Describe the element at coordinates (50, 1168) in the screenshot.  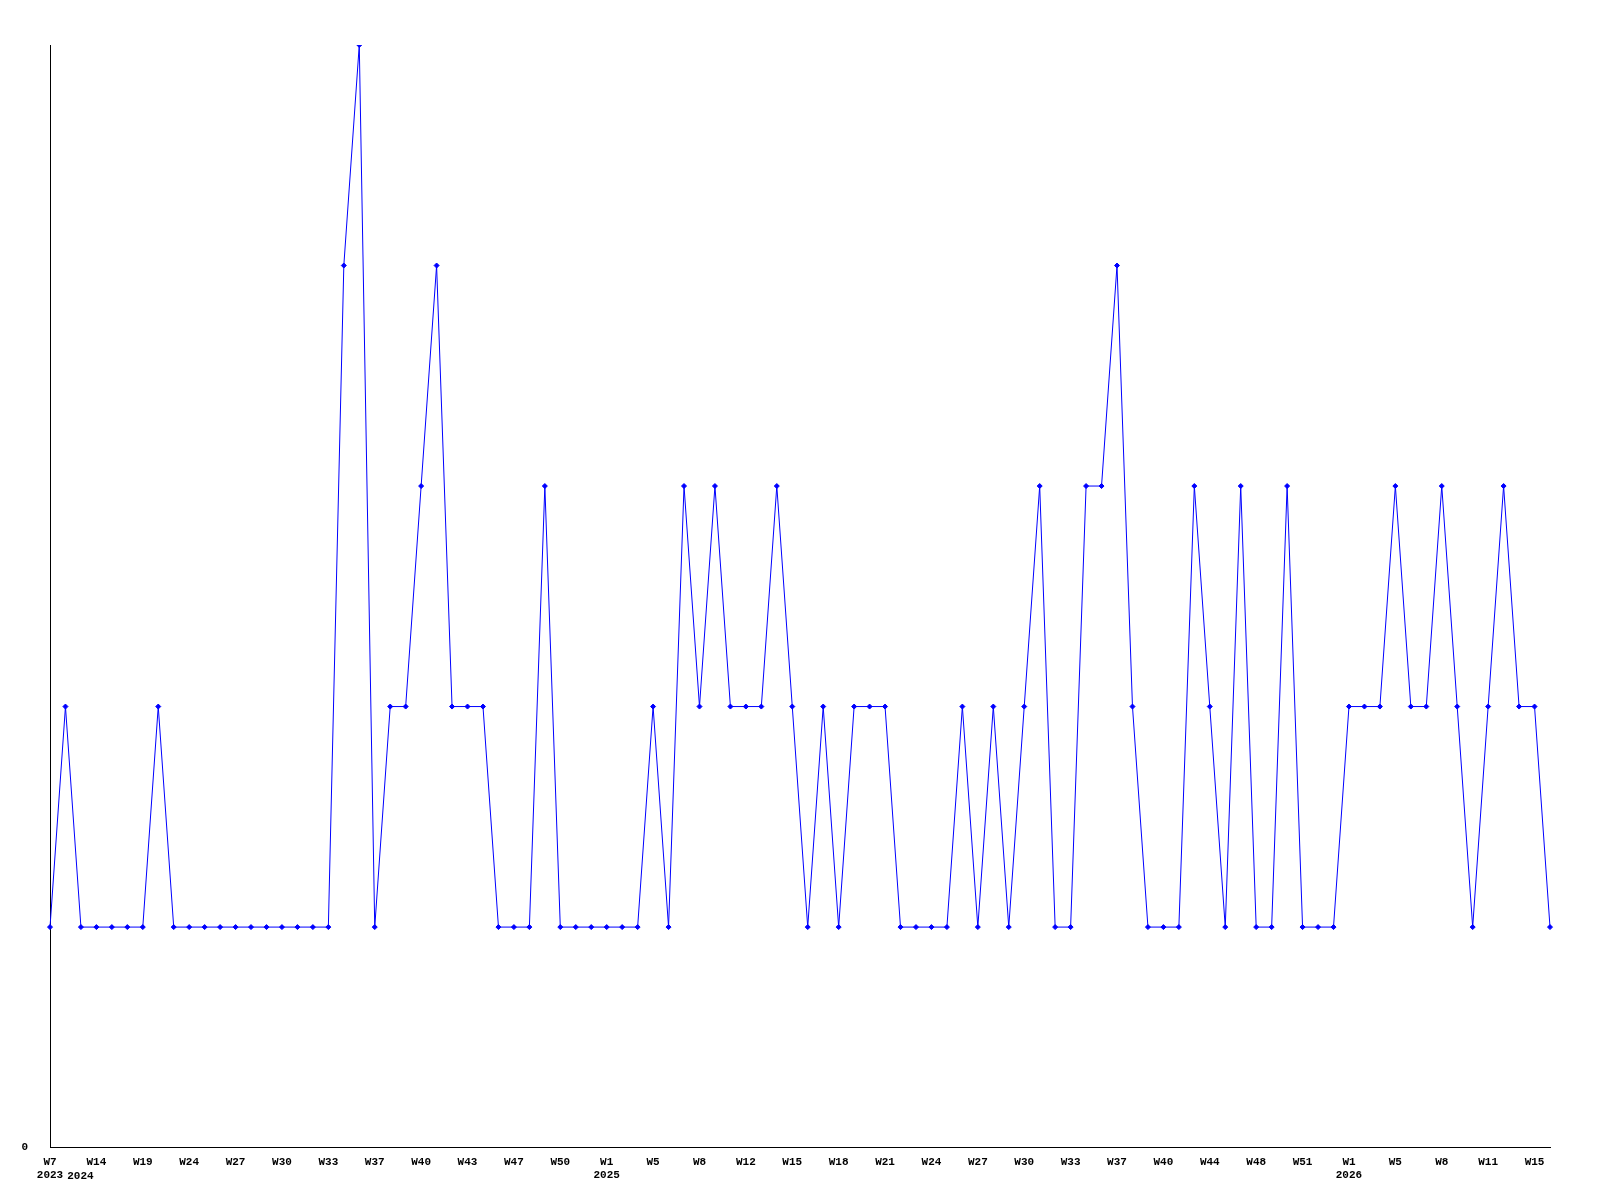
I see `x-tick-label: W7 2023` at that location.